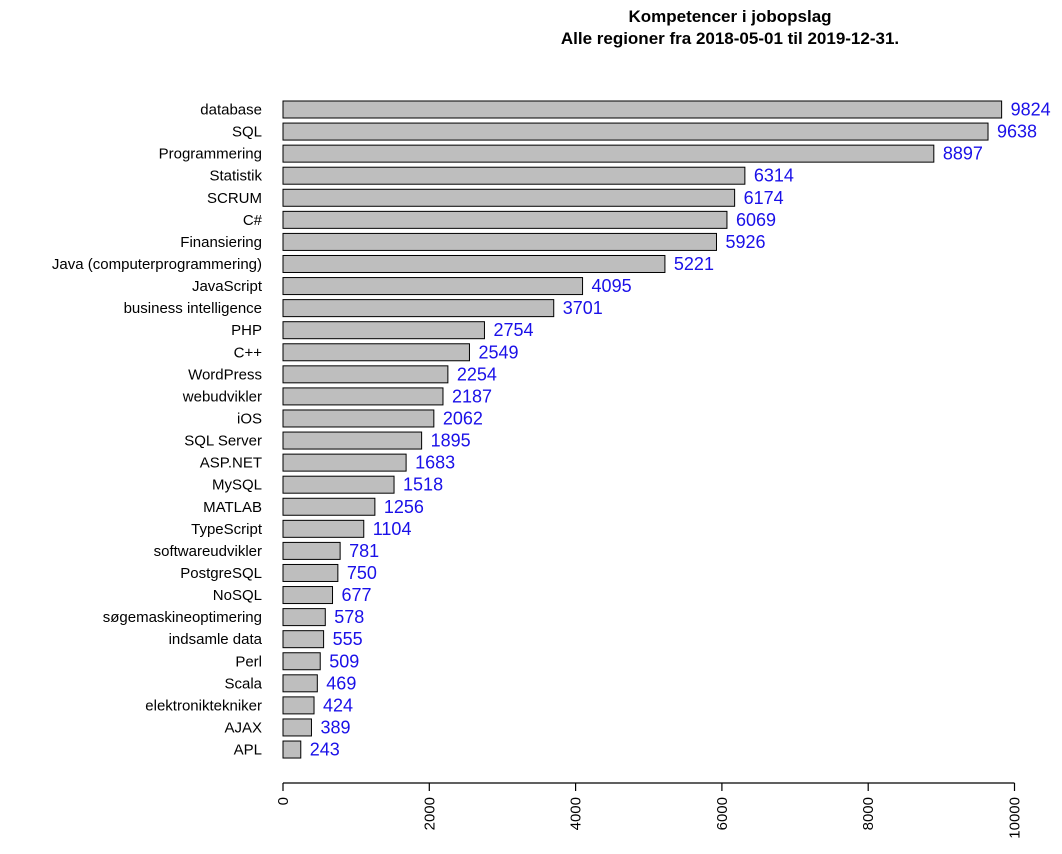  What do you see at coordinates (208, 551) in the screenshot?
I see `category-label: softwareudvikler` at bounding box center [208, 551].